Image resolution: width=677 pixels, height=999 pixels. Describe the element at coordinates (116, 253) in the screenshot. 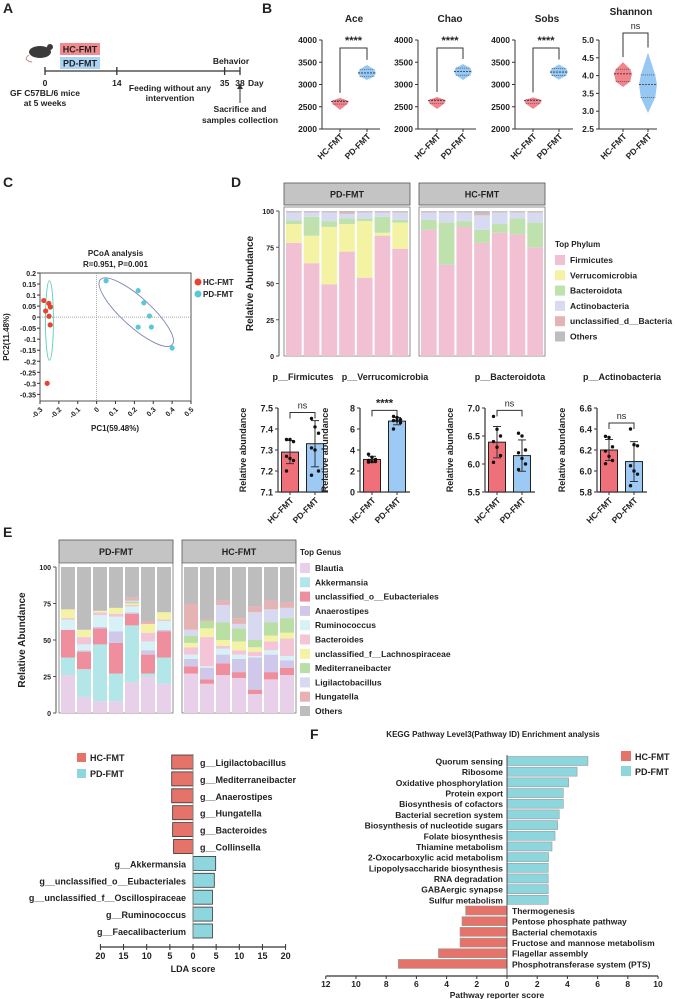

I see `chart-title: PCoA analysis` at that location.